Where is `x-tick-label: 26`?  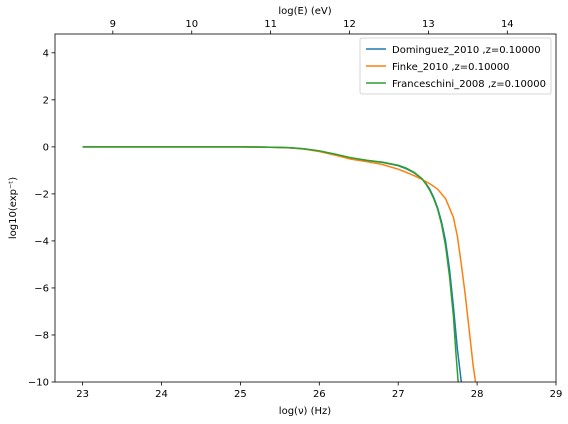
x-tick-label: 26 is located at coordinates (319, 394).